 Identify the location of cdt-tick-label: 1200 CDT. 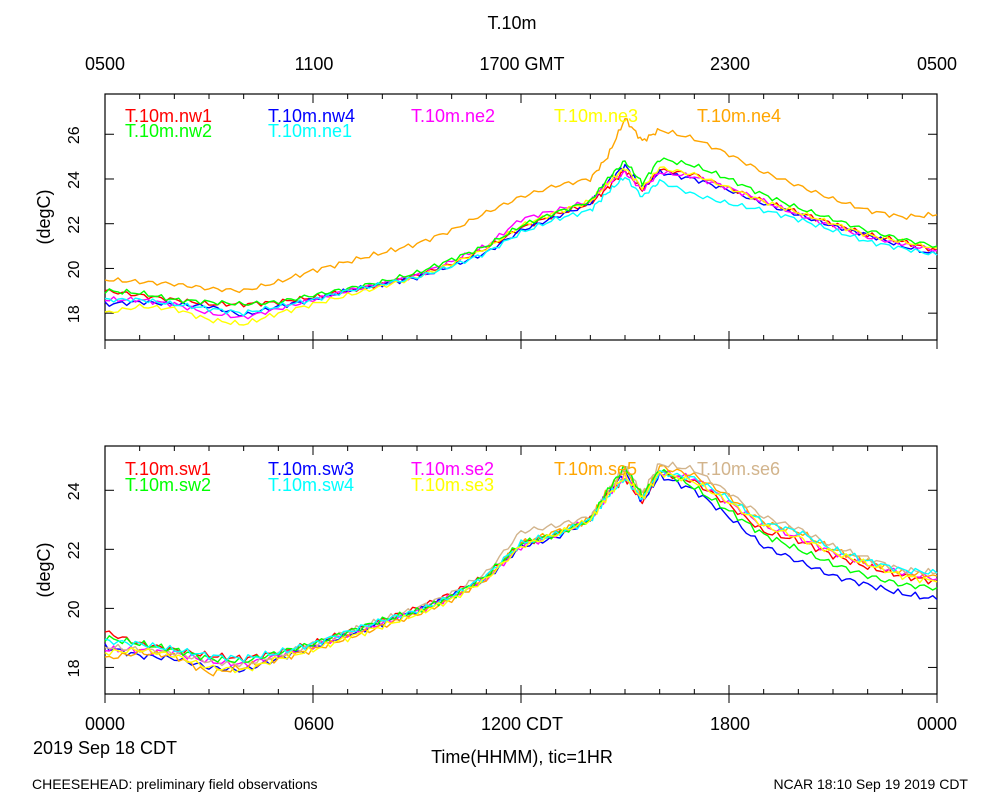
(522, 724).